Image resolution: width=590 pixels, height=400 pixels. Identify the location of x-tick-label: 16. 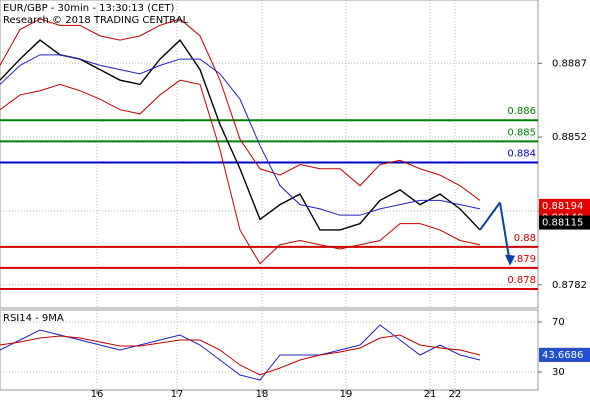
(97, 394).